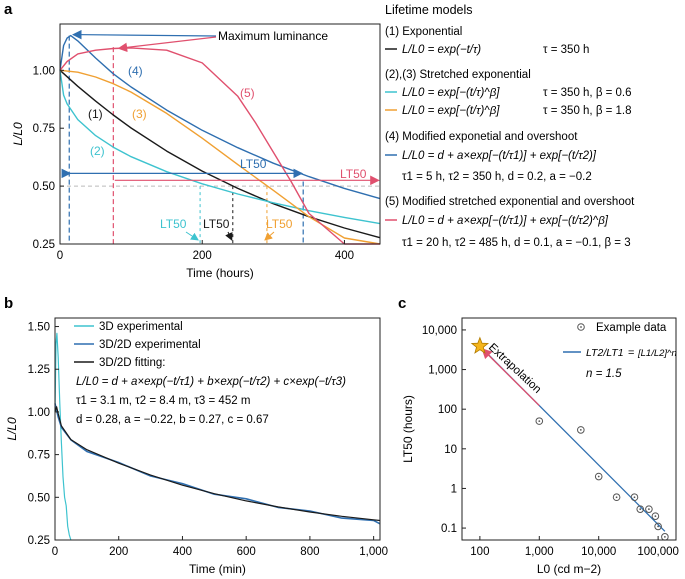  I want to click on ytick-label-a: 0.25, so click(44, 245).